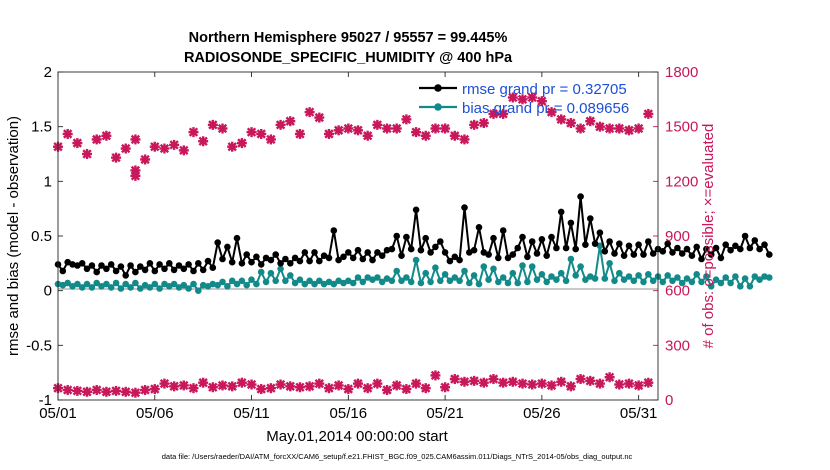 The width and height of the screenshot is (830, 470). I want to click on y2-axis-label: # of obs: o=possible; ×=evaluated, so click(708, 236).